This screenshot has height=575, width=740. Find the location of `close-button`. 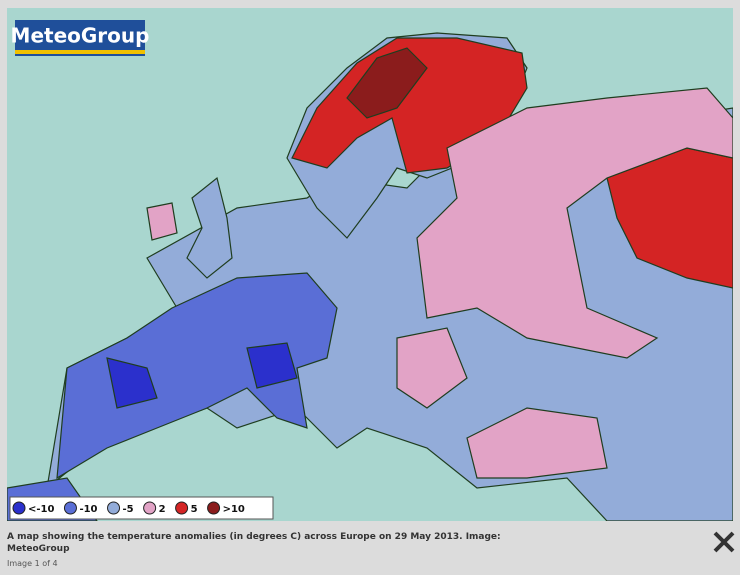

close-button is located at coordinates (724, 542).